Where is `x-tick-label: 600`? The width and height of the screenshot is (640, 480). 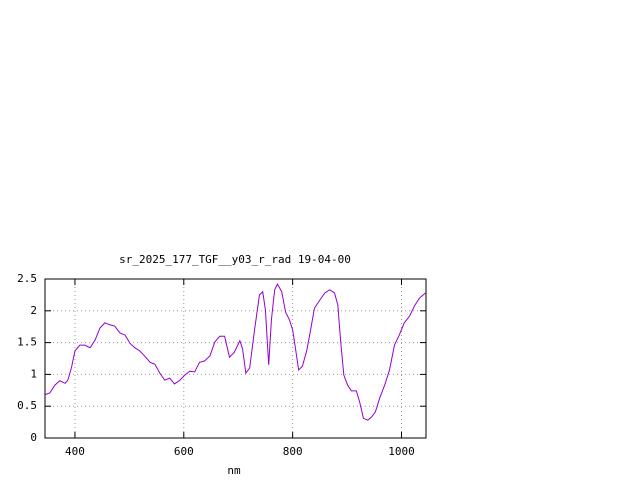 x-tick-label: 600 is located at coordinates (184, 451).